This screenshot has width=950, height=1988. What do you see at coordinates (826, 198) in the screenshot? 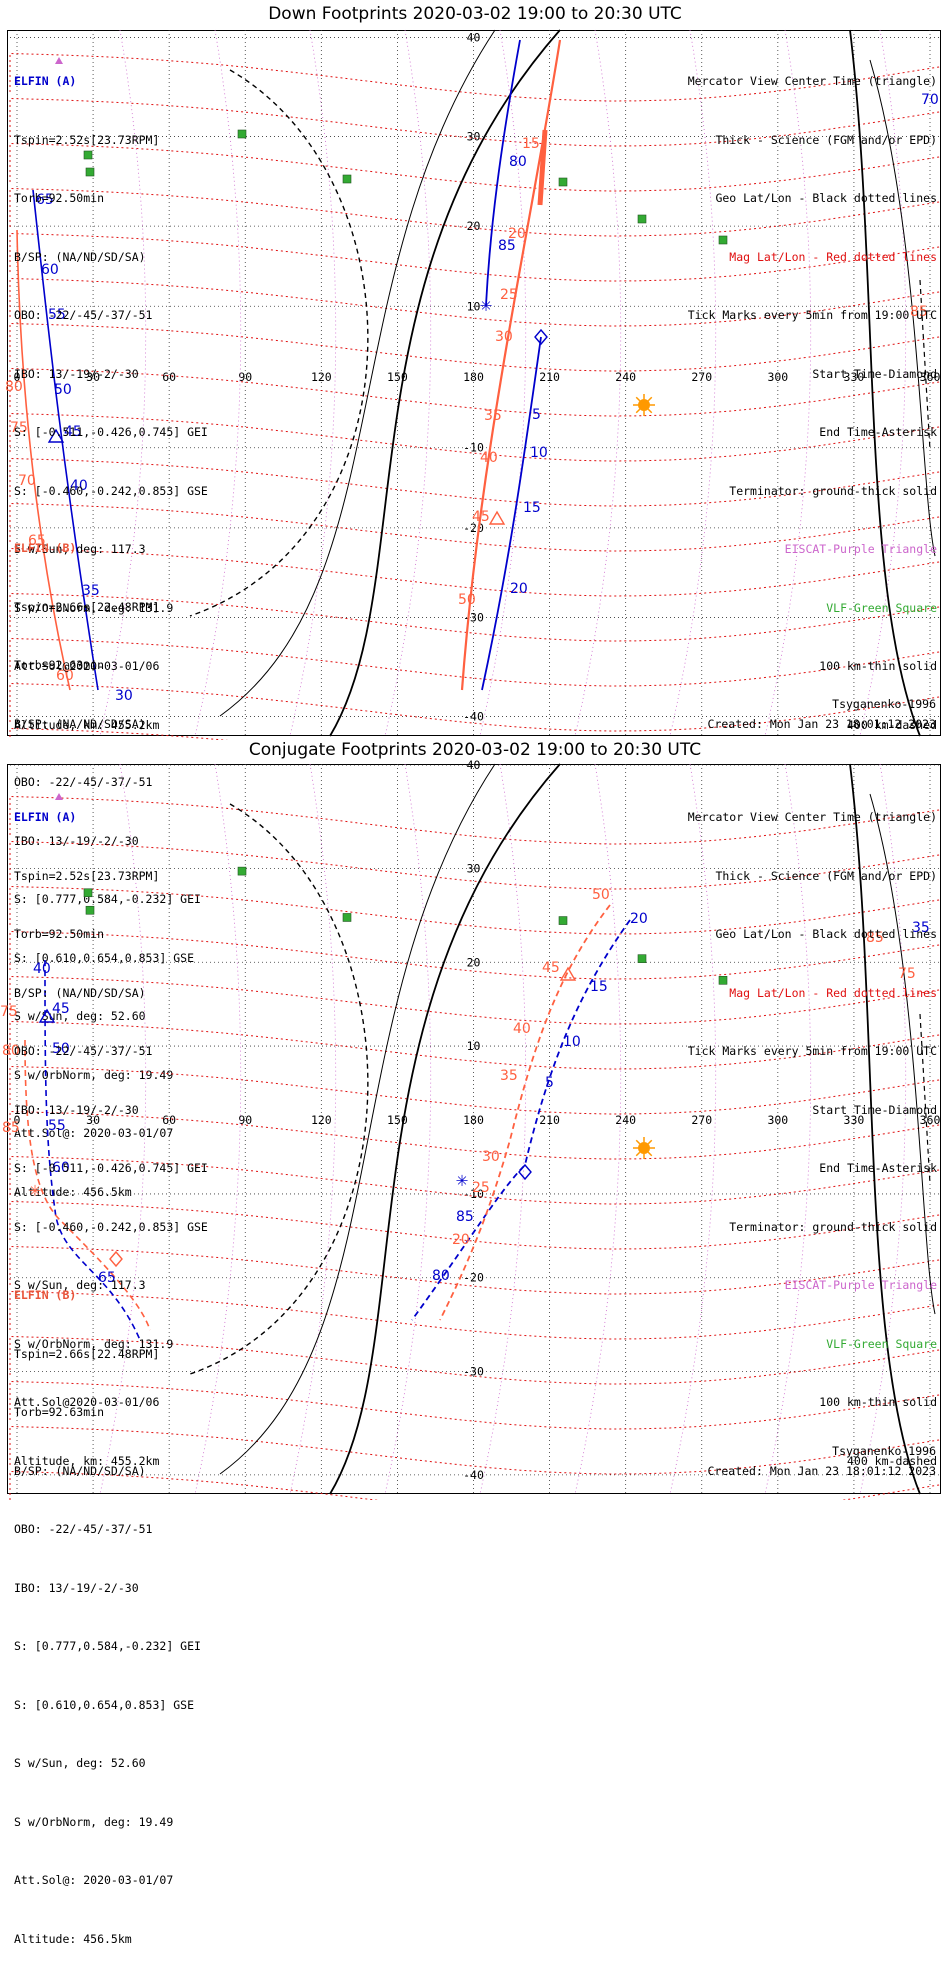
I see `legend-line: Geo Lat/Lon - Black dotted lines` at bounding box center [826, 198].